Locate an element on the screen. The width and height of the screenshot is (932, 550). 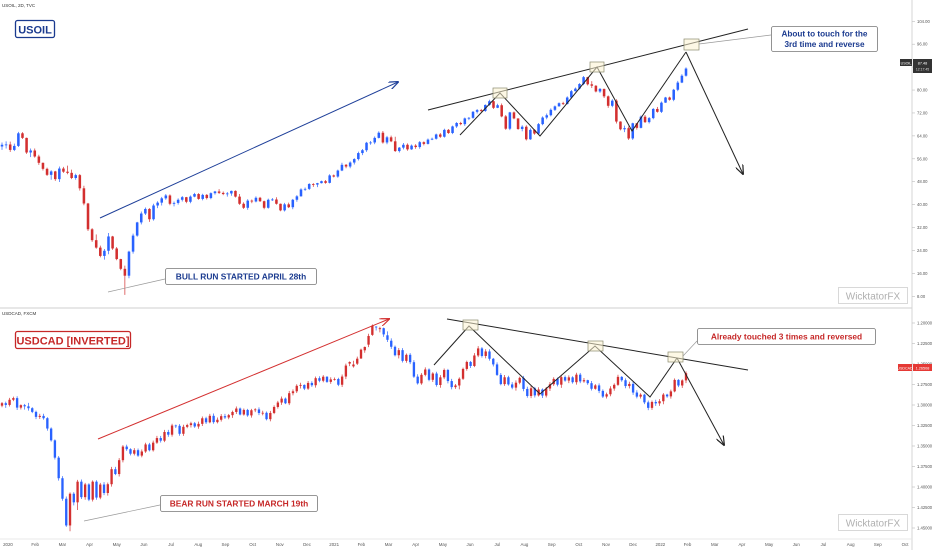
third-touch-leader is located at coordinates (735, 39).